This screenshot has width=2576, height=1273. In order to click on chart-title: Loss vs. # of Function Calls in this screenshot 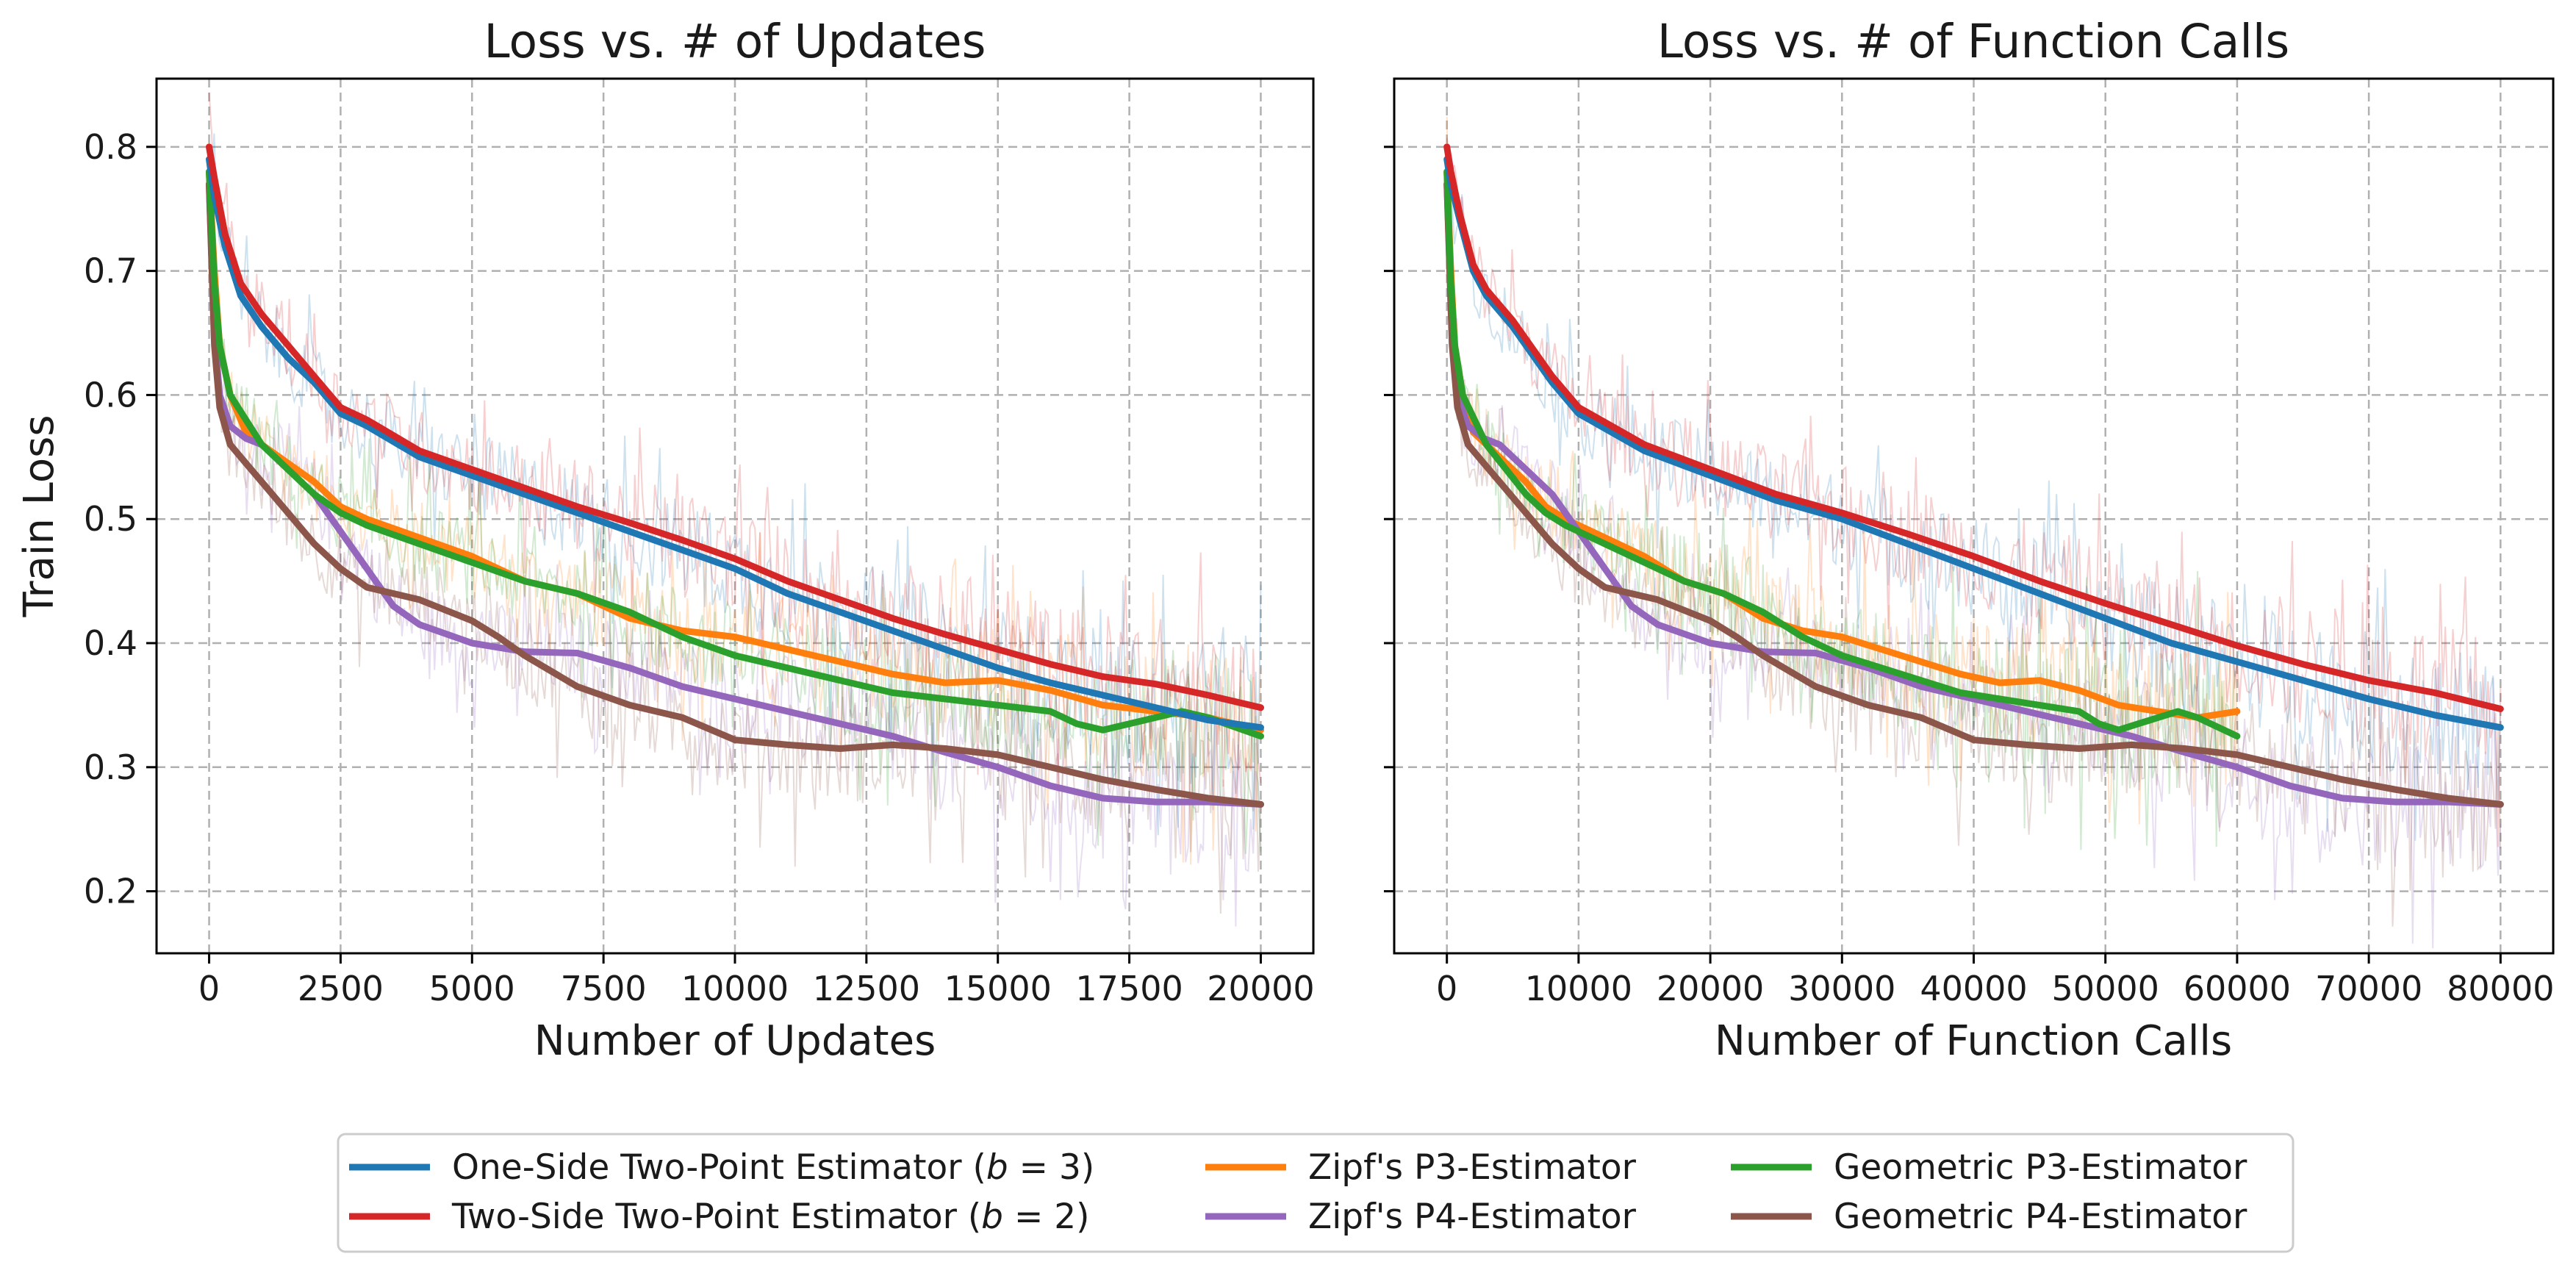, I will do `click(1973, 42)`.